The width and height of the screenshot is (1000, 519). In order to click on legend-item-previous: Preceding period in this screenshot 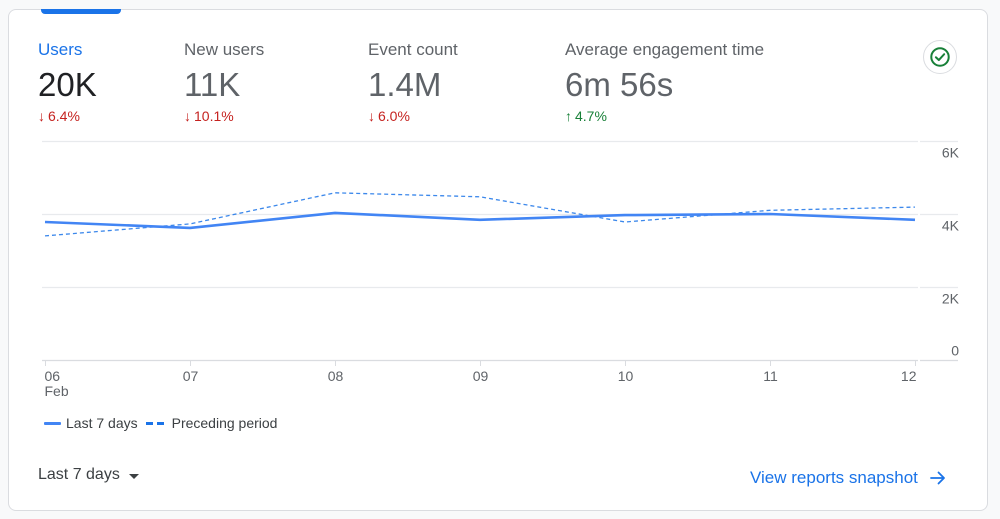, I will do `click(211, 423)`.